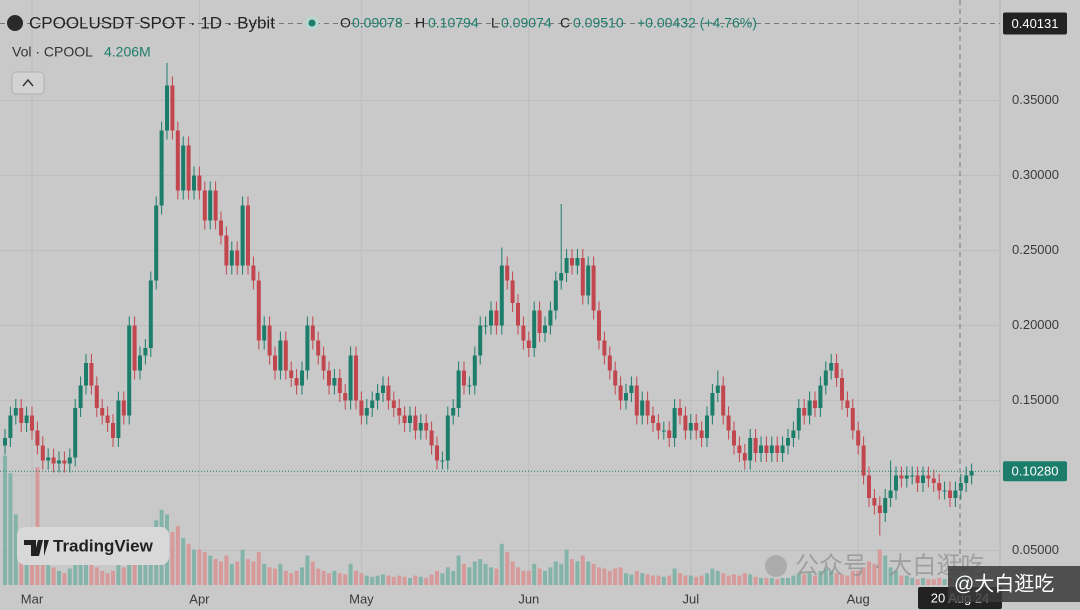 The height and width of the screenshot is (610, 1080). What do you see at coordinates (1035, 324) in the screenshot?
I see `y-tick-label: 0.20000` at bounding box center [1035, 324].